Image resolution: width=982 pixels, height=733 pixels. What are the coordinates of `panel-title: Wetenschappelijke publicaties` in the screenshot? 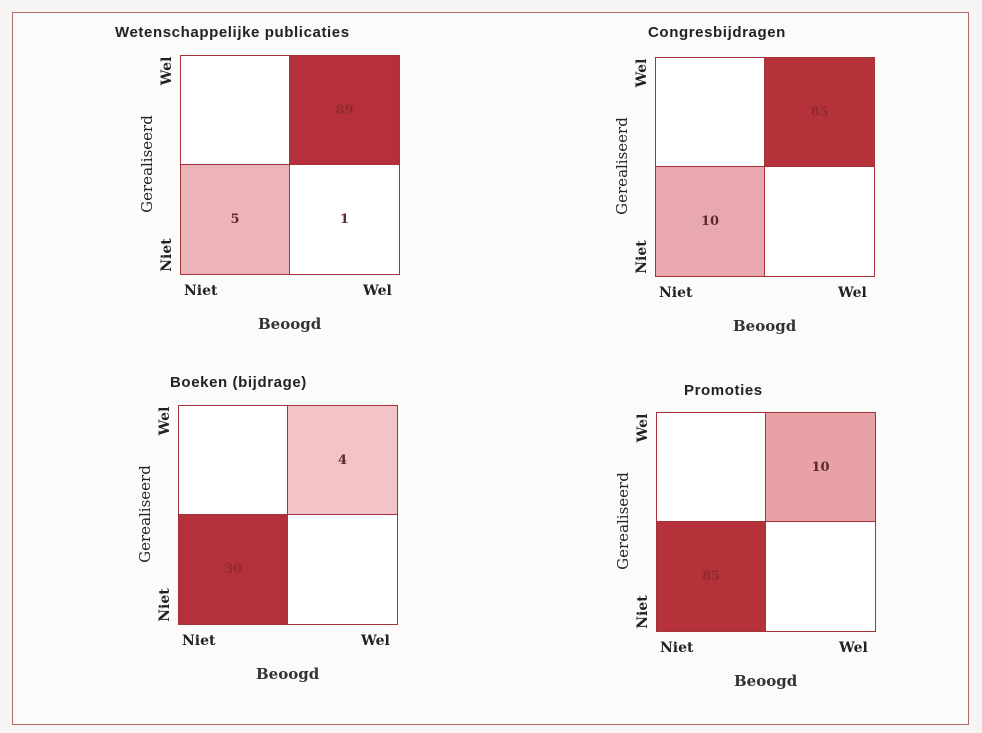 It's located at (232, 32).